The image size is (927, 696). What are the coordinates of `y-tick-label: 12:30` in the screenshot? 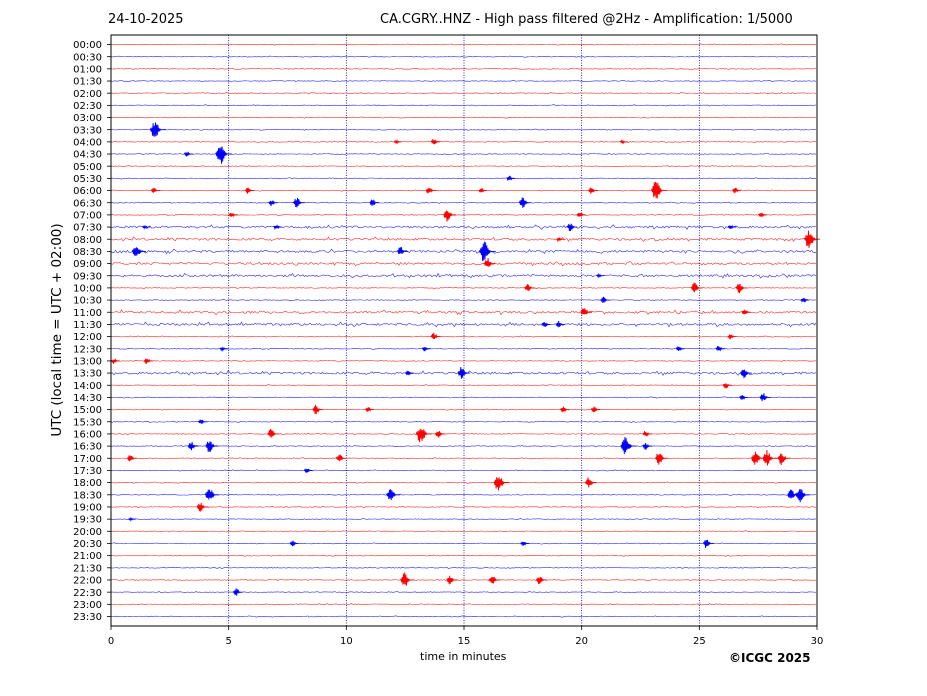 It's located at (87, 349).